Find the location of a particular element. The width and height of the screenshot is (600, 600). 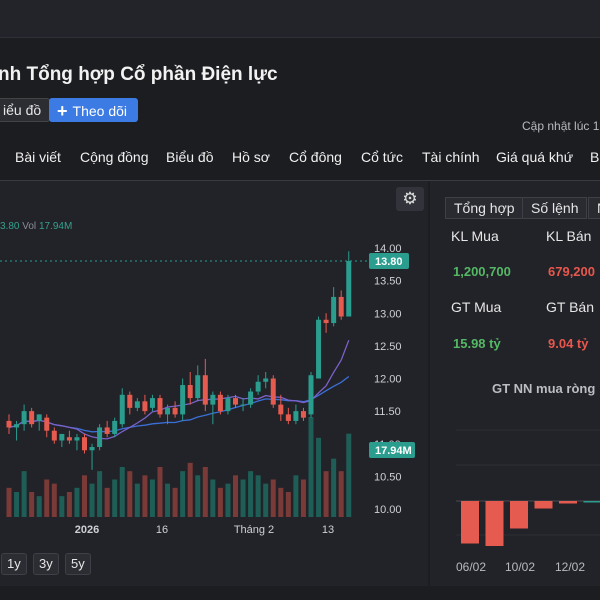

chart-legend: 3.80 Vol 17.94M is located at coordinates (36, 226).